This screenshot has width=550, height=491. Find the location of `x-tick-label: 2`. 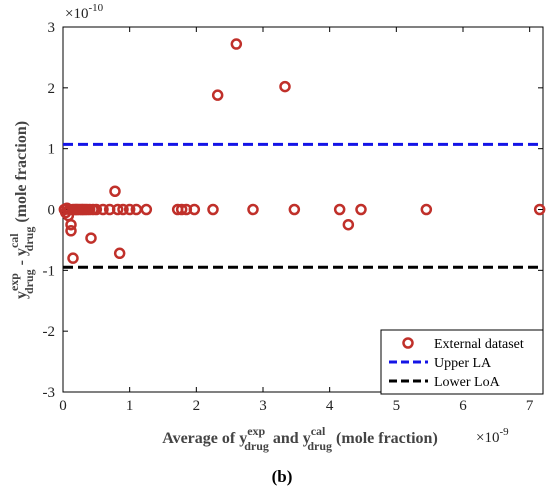

x-tick-label: 2 is located at coordinates (197, 406).